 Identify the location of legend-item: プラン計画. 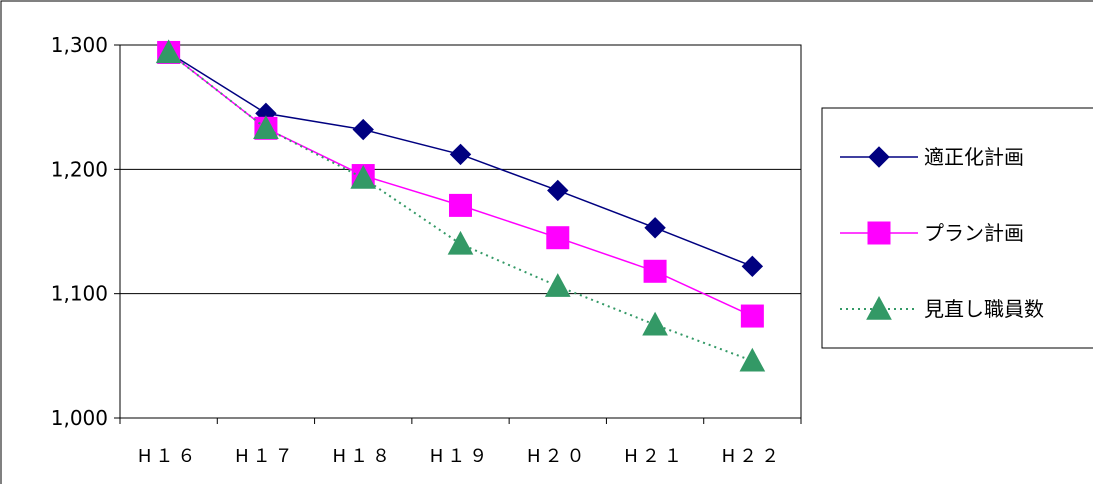
(932, 233).